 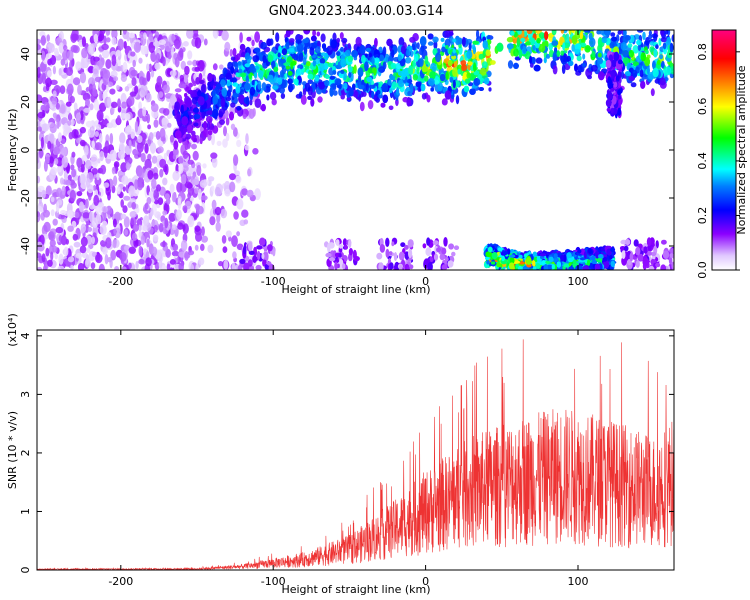 What do you see at coordinates (356, 11) in the screenshot?
I see `chart-title: GN04.2023.344.00.03.G14` at bounding box center [356, 11].